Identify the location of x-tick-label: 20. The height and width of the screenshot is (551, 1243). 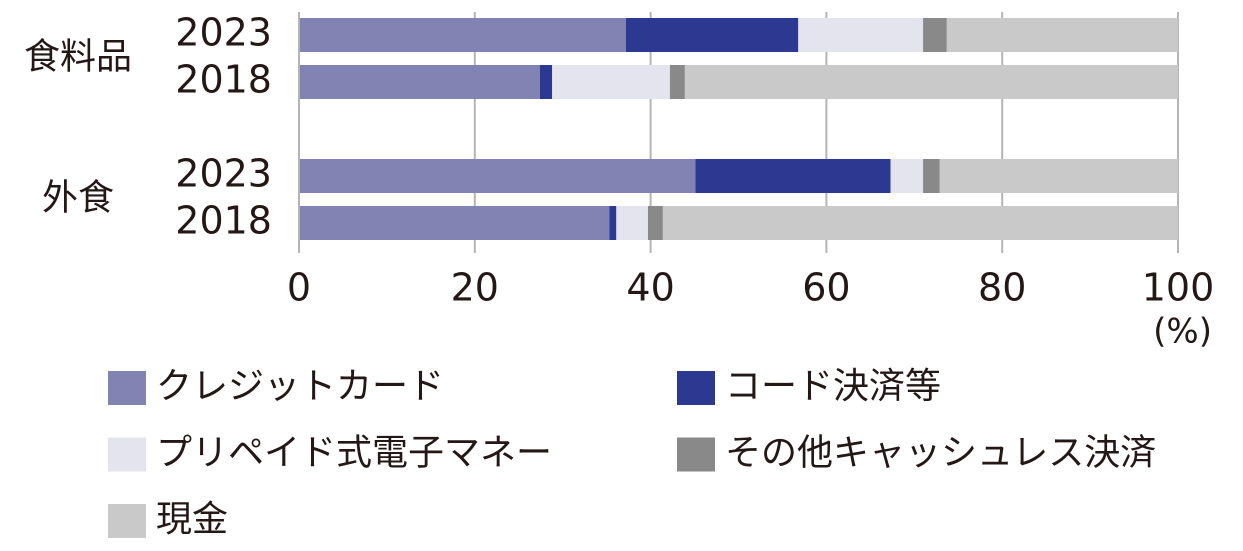
(475, 288).